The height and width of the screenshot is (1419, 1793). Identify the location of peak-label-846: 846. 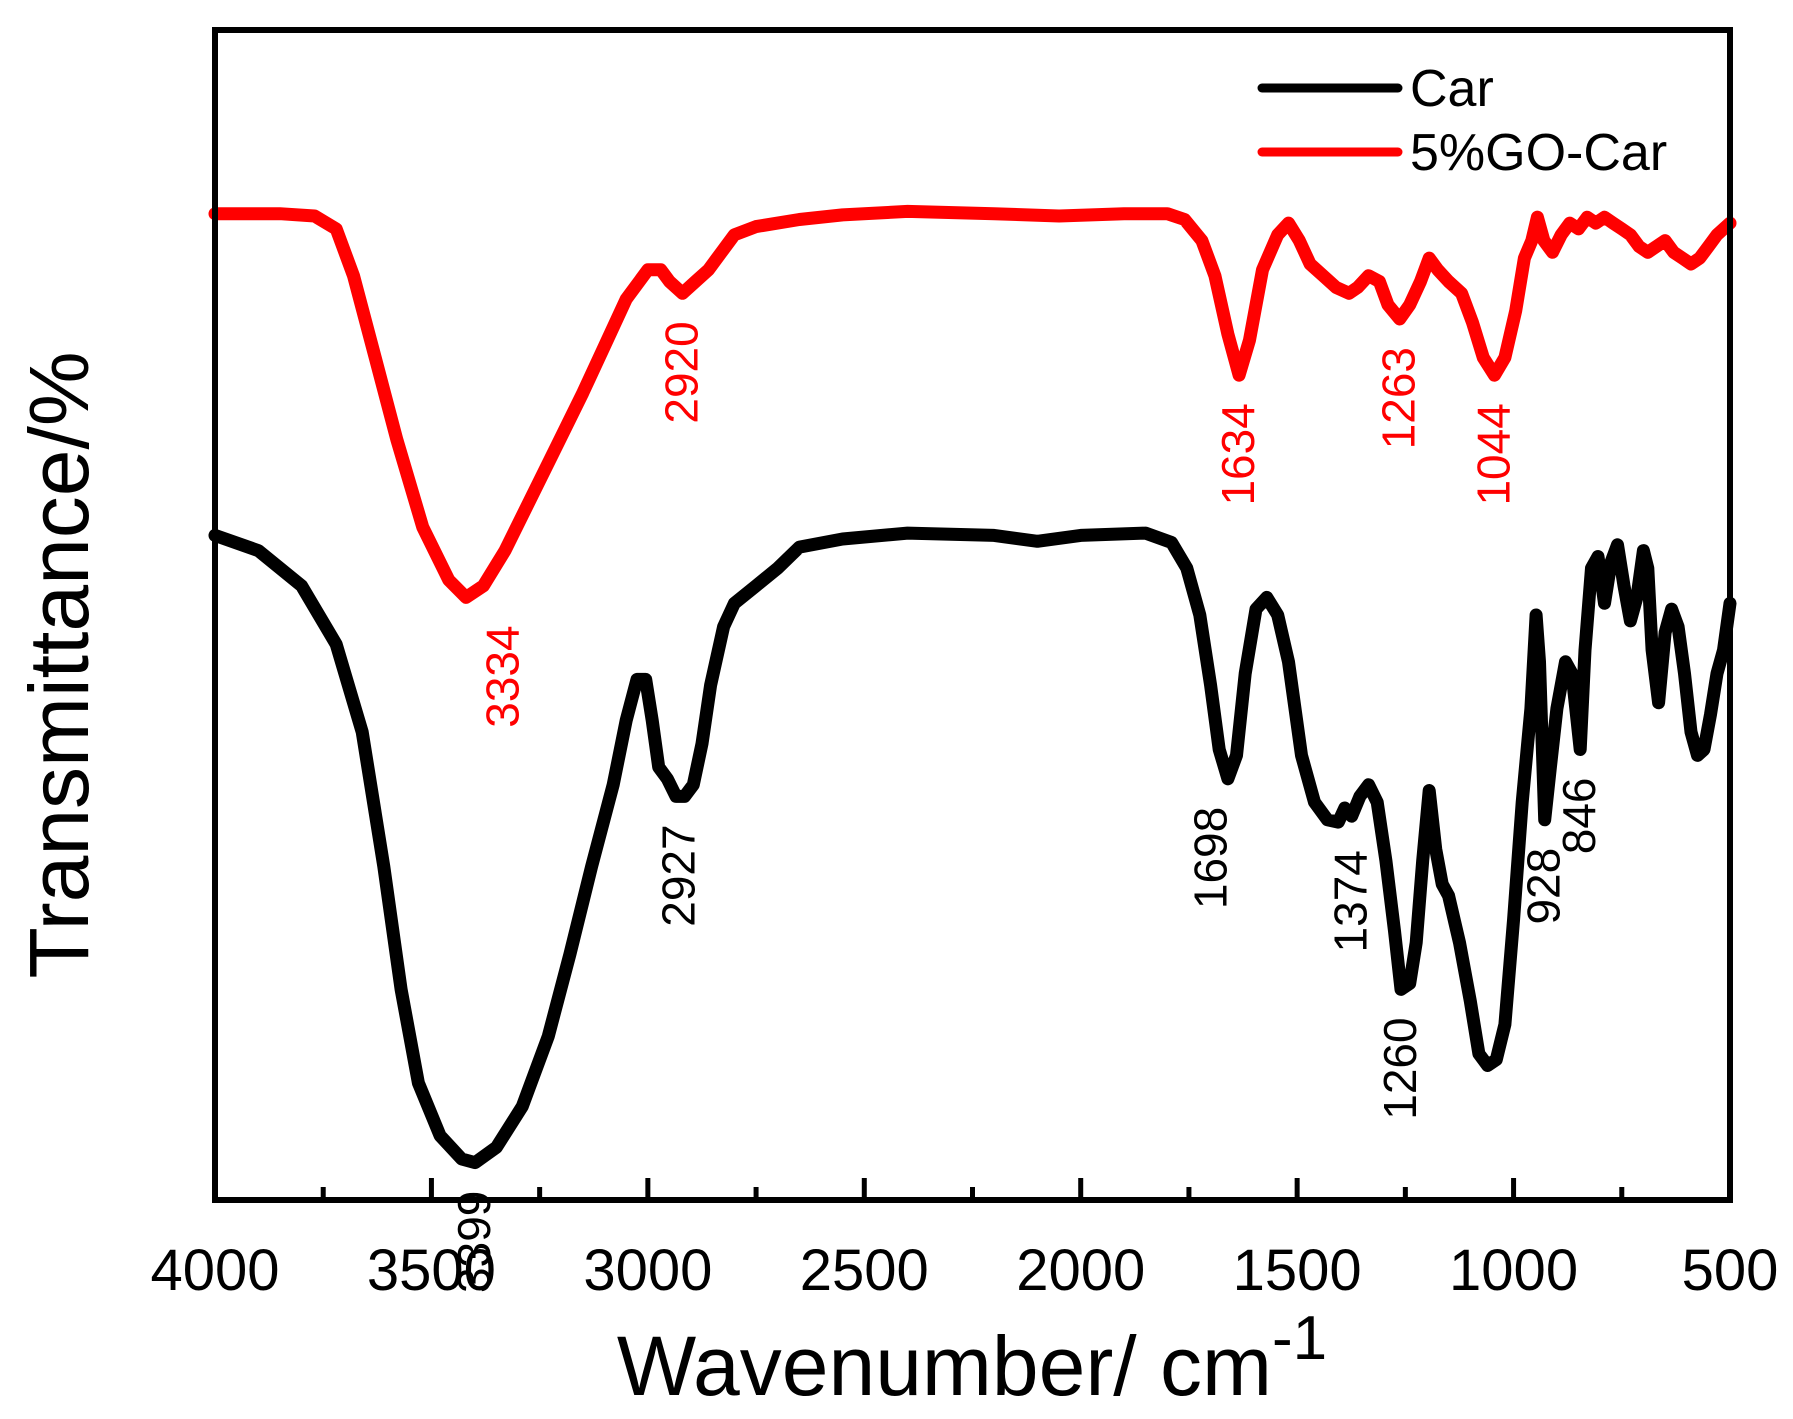
(1579, 816).